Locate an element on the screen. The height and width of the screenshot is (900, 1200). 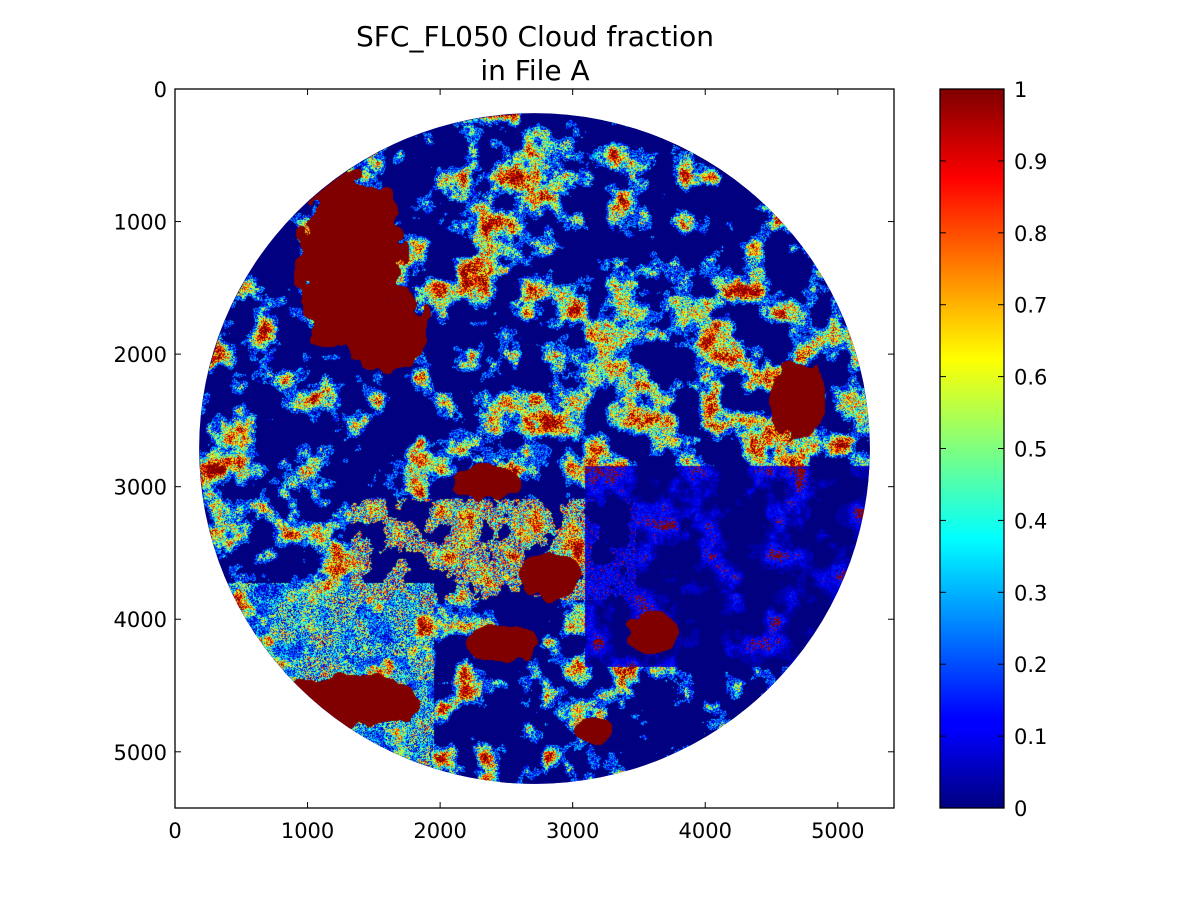
colorbar-tick-label: 0.7 is located at coordinates (1030, 306).